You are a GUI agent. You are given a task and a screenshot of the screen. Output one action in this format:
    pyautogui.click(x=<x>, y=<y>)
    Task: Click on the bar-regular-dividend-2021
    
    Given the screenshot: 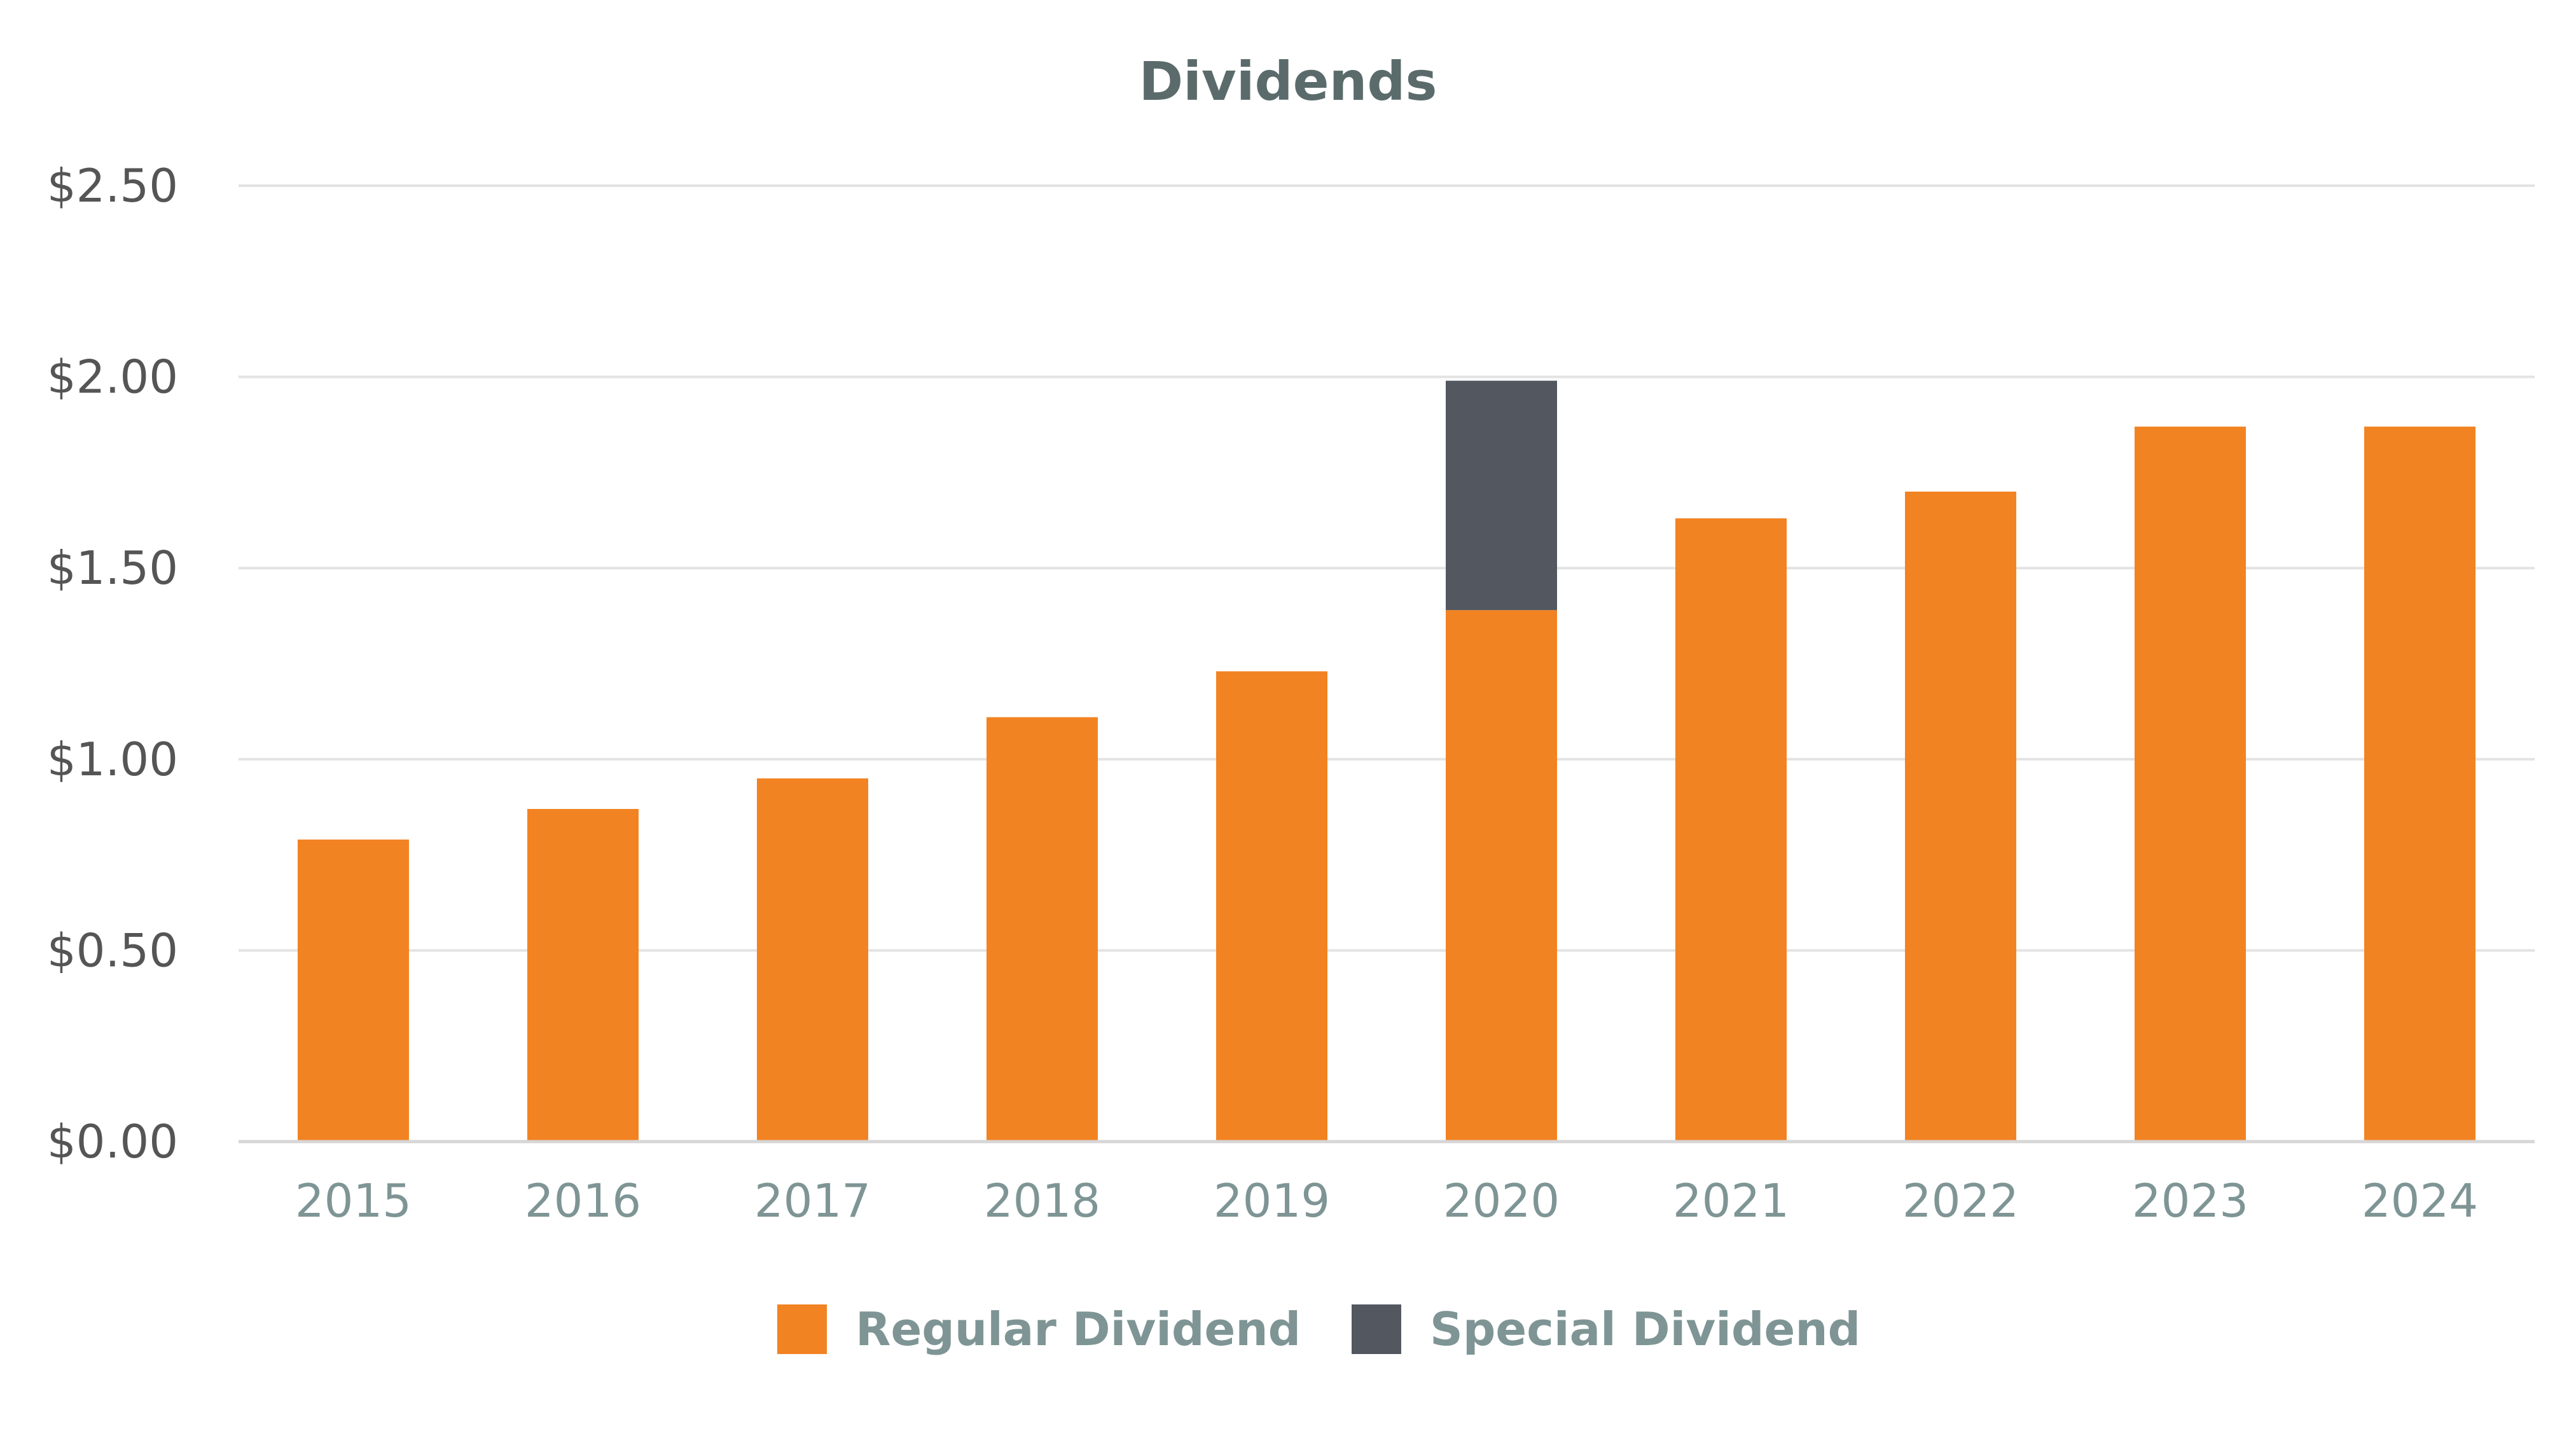 What is the action you would take?
    pyautogui.click(x=1731, y=830)
    